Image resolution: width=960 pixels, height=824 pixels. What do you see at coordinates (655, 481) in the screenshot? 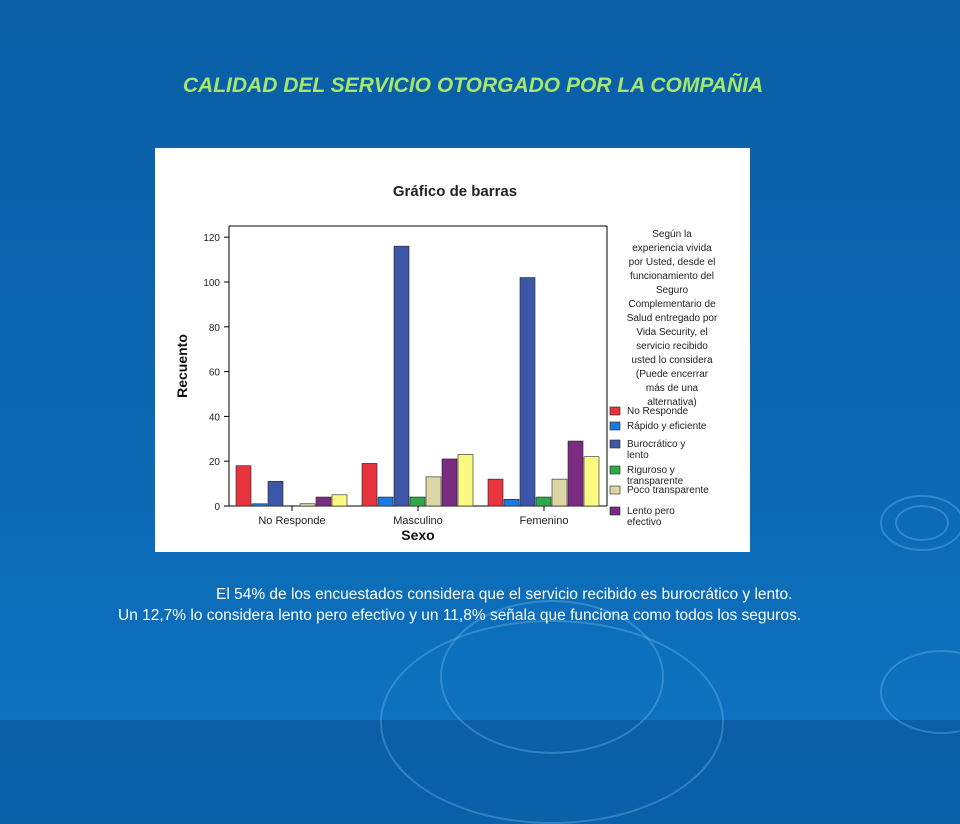
I see `legend-label: transparente` at bounding box center [655, 481].